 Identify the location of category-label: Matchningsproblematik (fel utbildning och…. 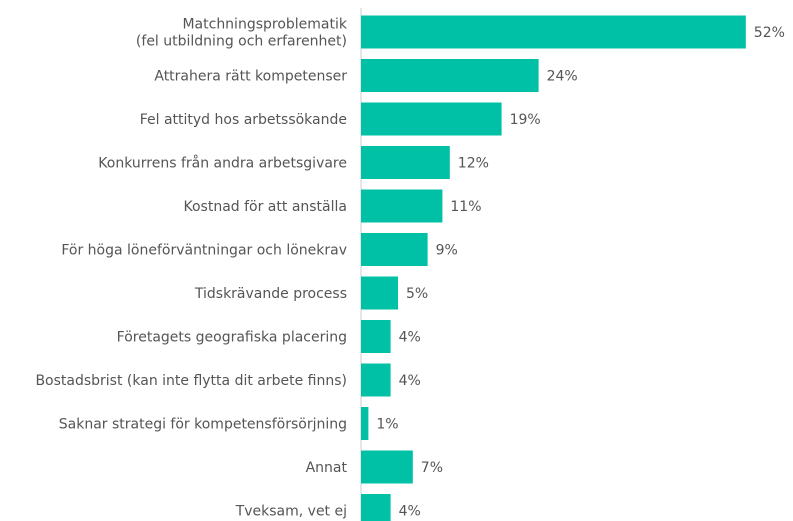
(242, 33).